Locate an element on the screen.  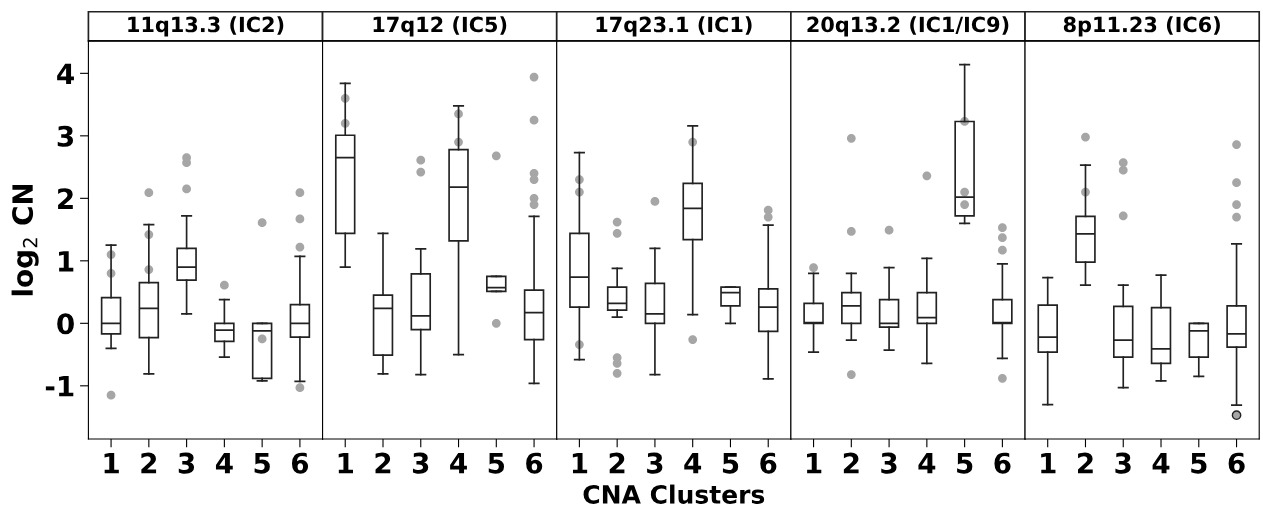
chart-title: 17q23.1 (IC1) is located at coordinates (674, 26).